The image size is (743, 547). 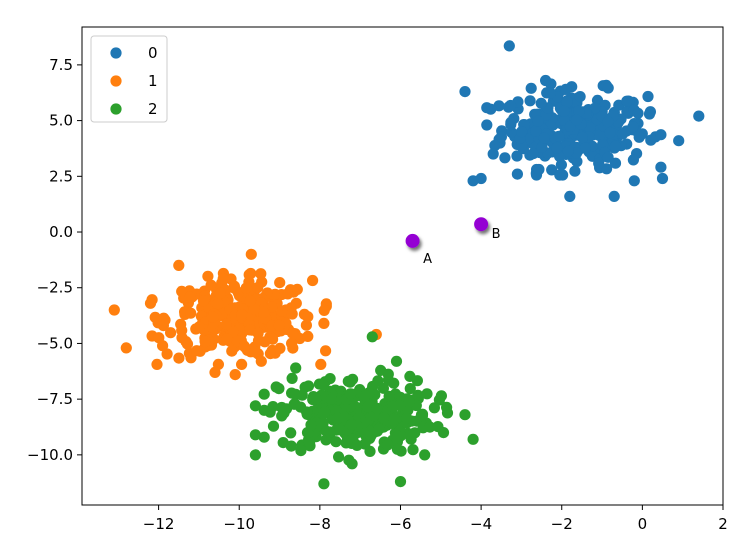 I want to click on x-tick-label: −8, so click(x=320, y=524).